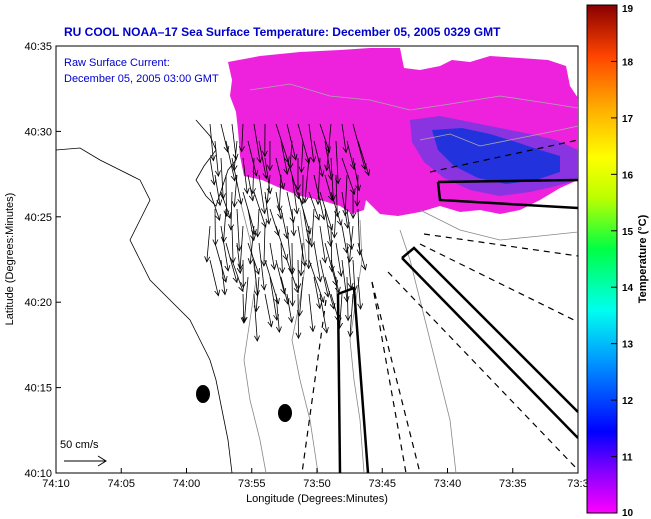 Image resolution: width=651 pixels, height=519 pixels. Describe the element at coordinates (117, 63) in the screenshot. I see `annotation-line-1: Raw Surface Current:` at that location.